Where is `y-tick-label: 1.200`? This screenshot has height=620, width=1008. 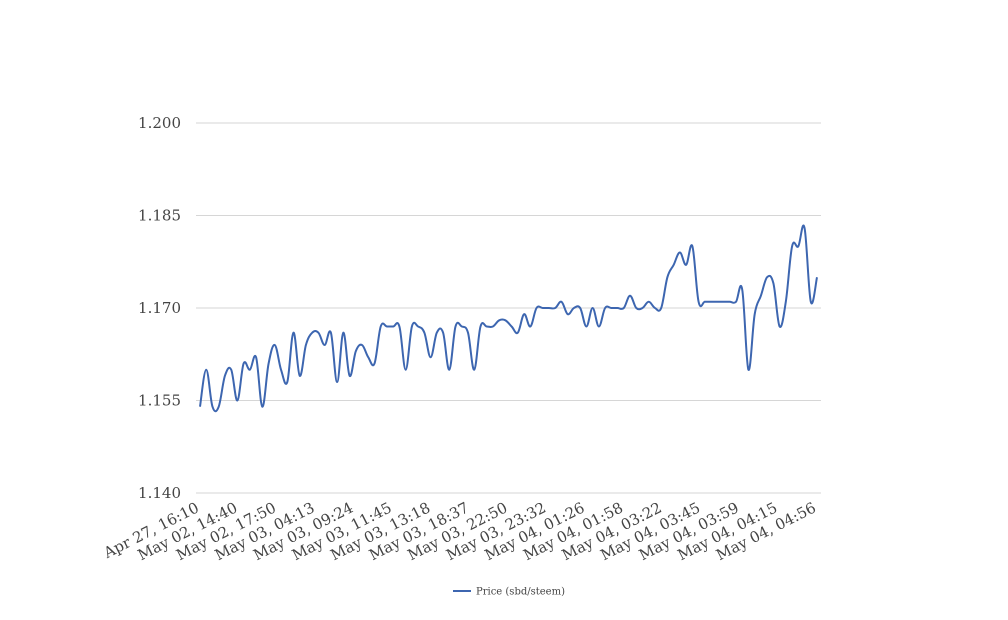 y-tick-label: 1.200 is located at coordinates (159, 123).